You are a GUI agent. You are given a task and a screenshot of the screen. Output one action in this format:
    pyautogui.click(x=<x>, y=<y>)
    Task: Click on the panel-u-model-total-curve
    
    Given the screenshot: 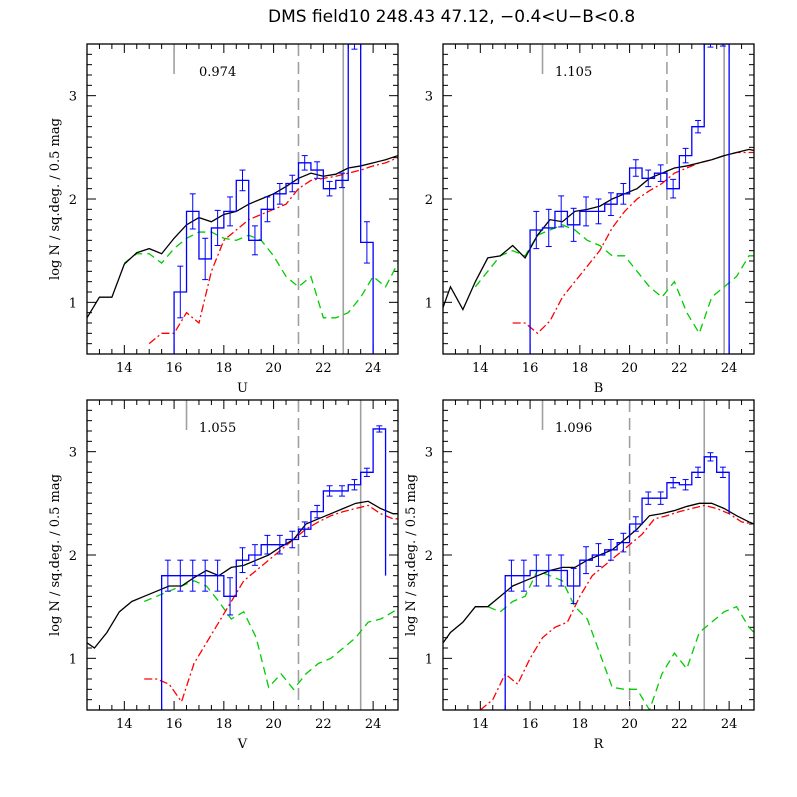 What is the action you would take?
    pyautogui.click(x=242, y=236)
    